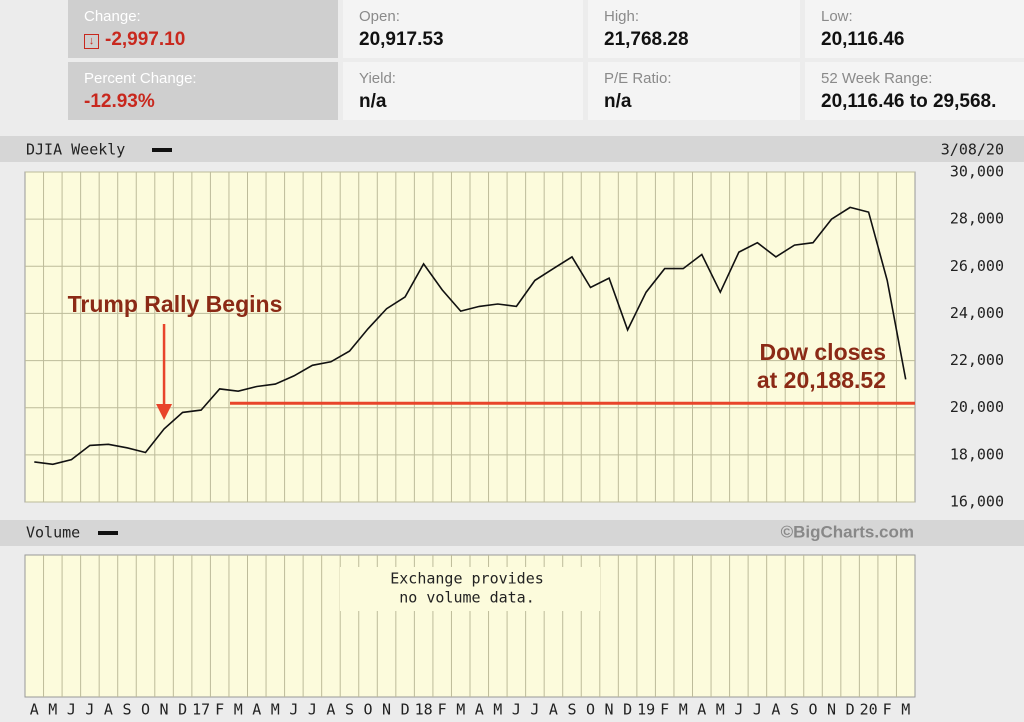 The width and height of the screenshot is (1024, 722). I want to click on volume-title: Volume, so click(53, 533).